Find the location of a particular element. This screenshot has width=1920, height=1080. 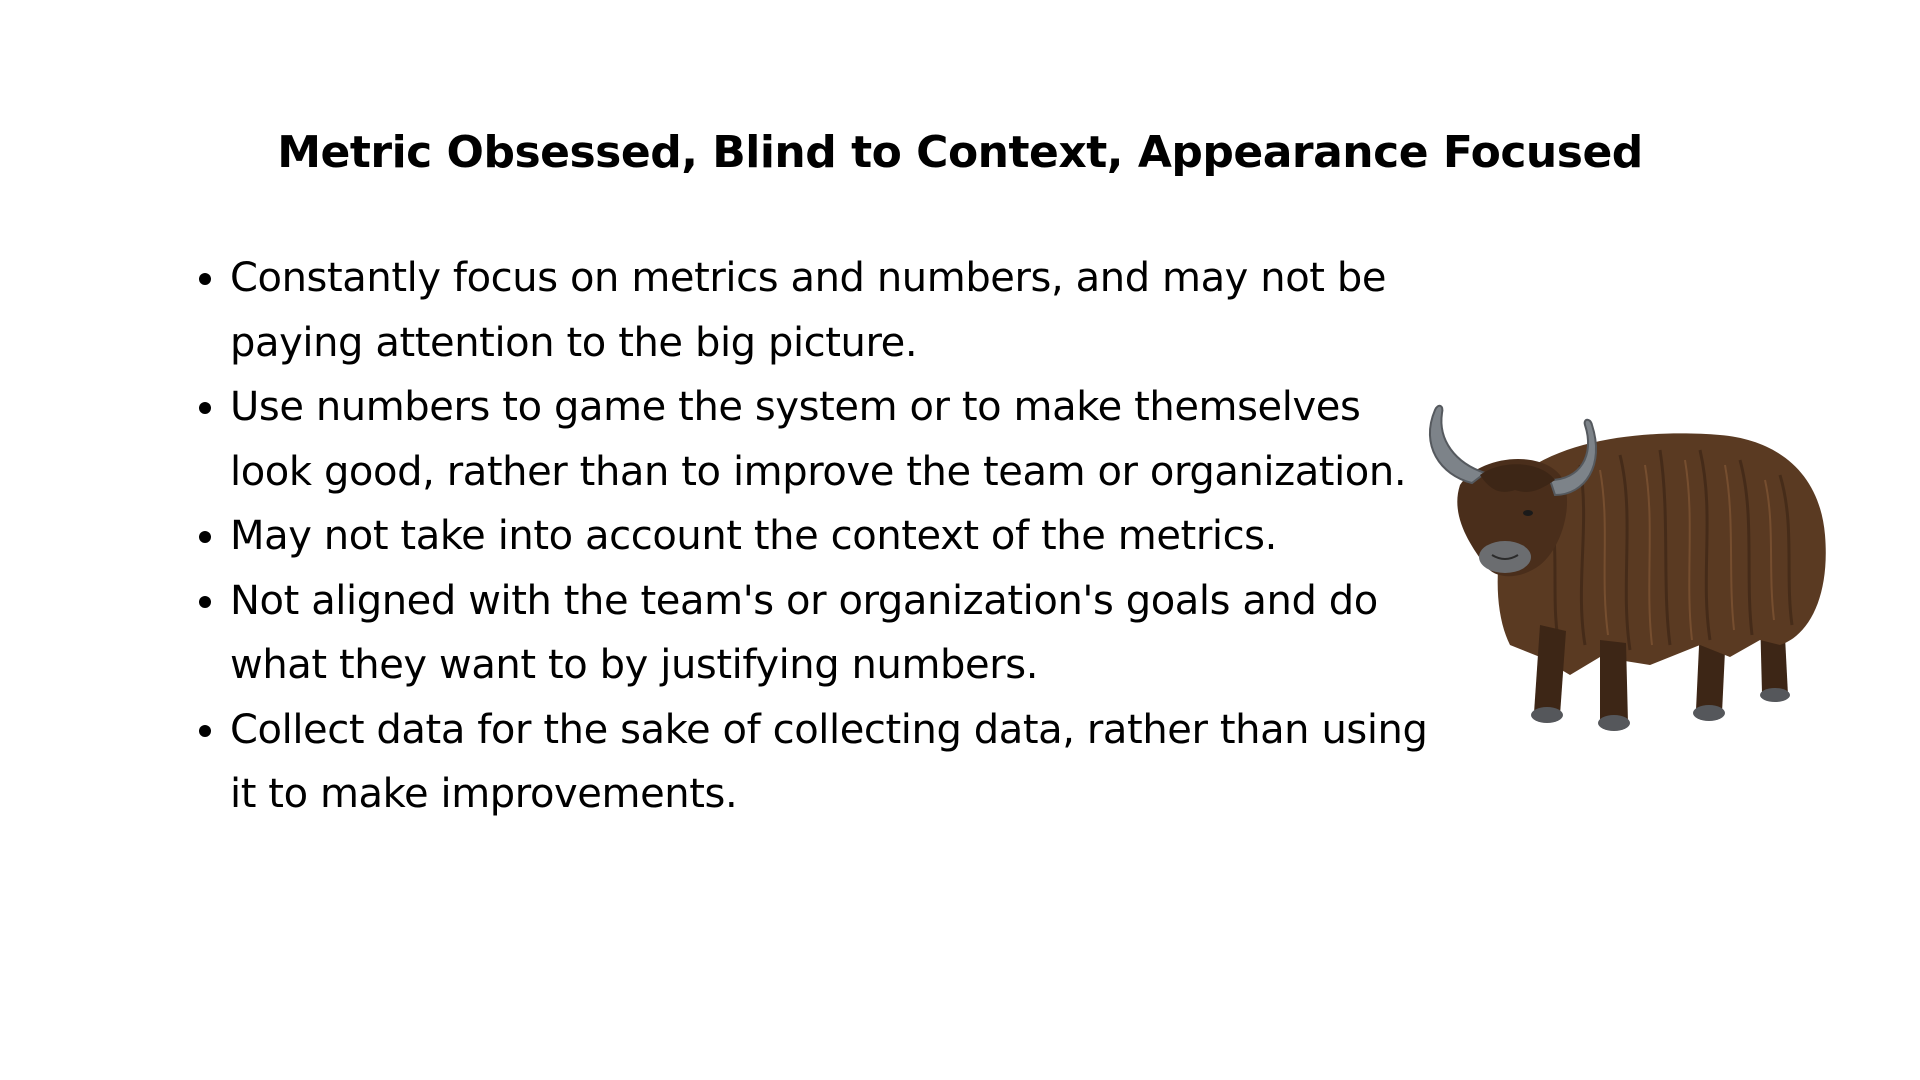

yak-body is located at coordinates (1661, 554).